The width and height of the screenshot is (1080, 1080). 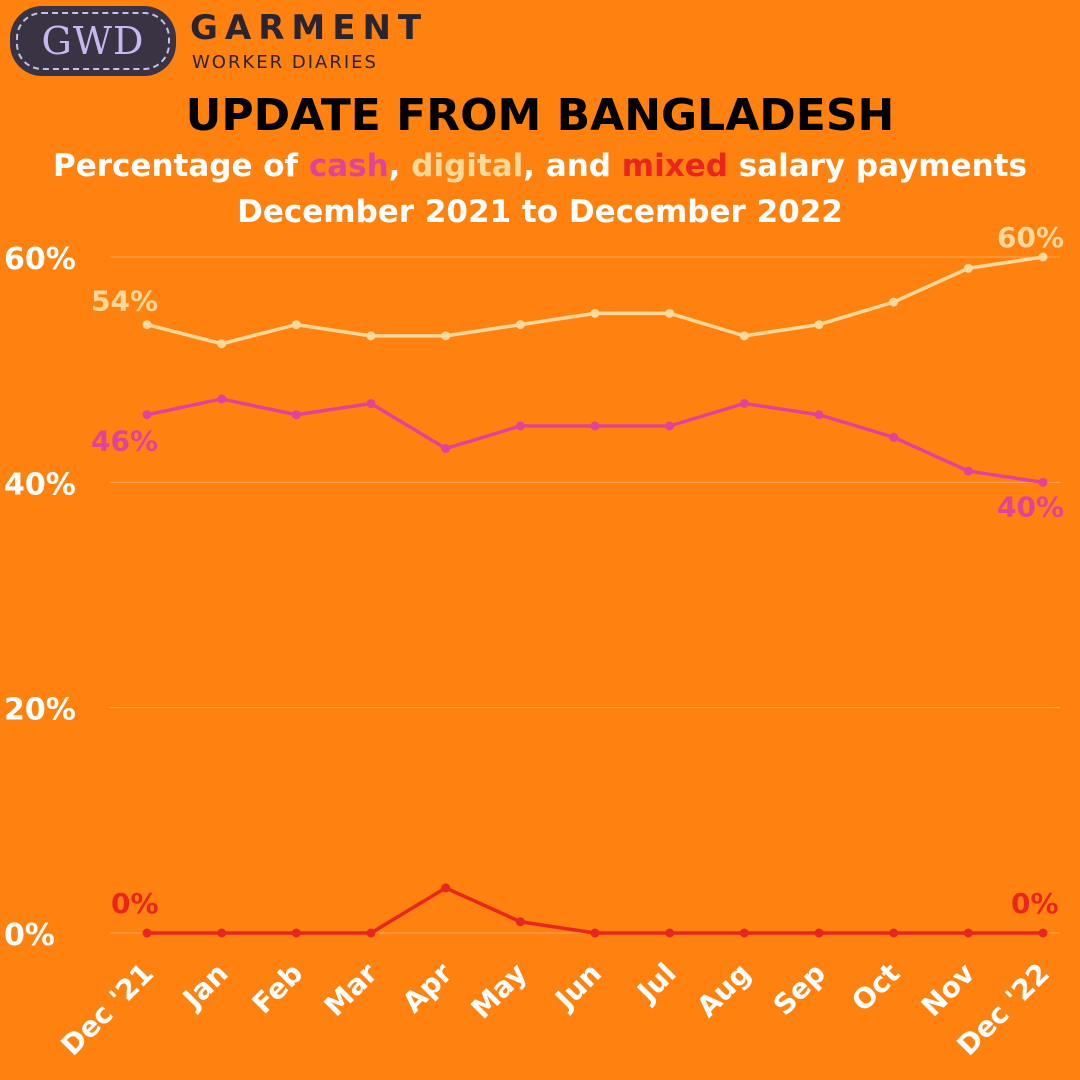 I want to click on logo-monogram: GWD, so click(x=93, y=41).